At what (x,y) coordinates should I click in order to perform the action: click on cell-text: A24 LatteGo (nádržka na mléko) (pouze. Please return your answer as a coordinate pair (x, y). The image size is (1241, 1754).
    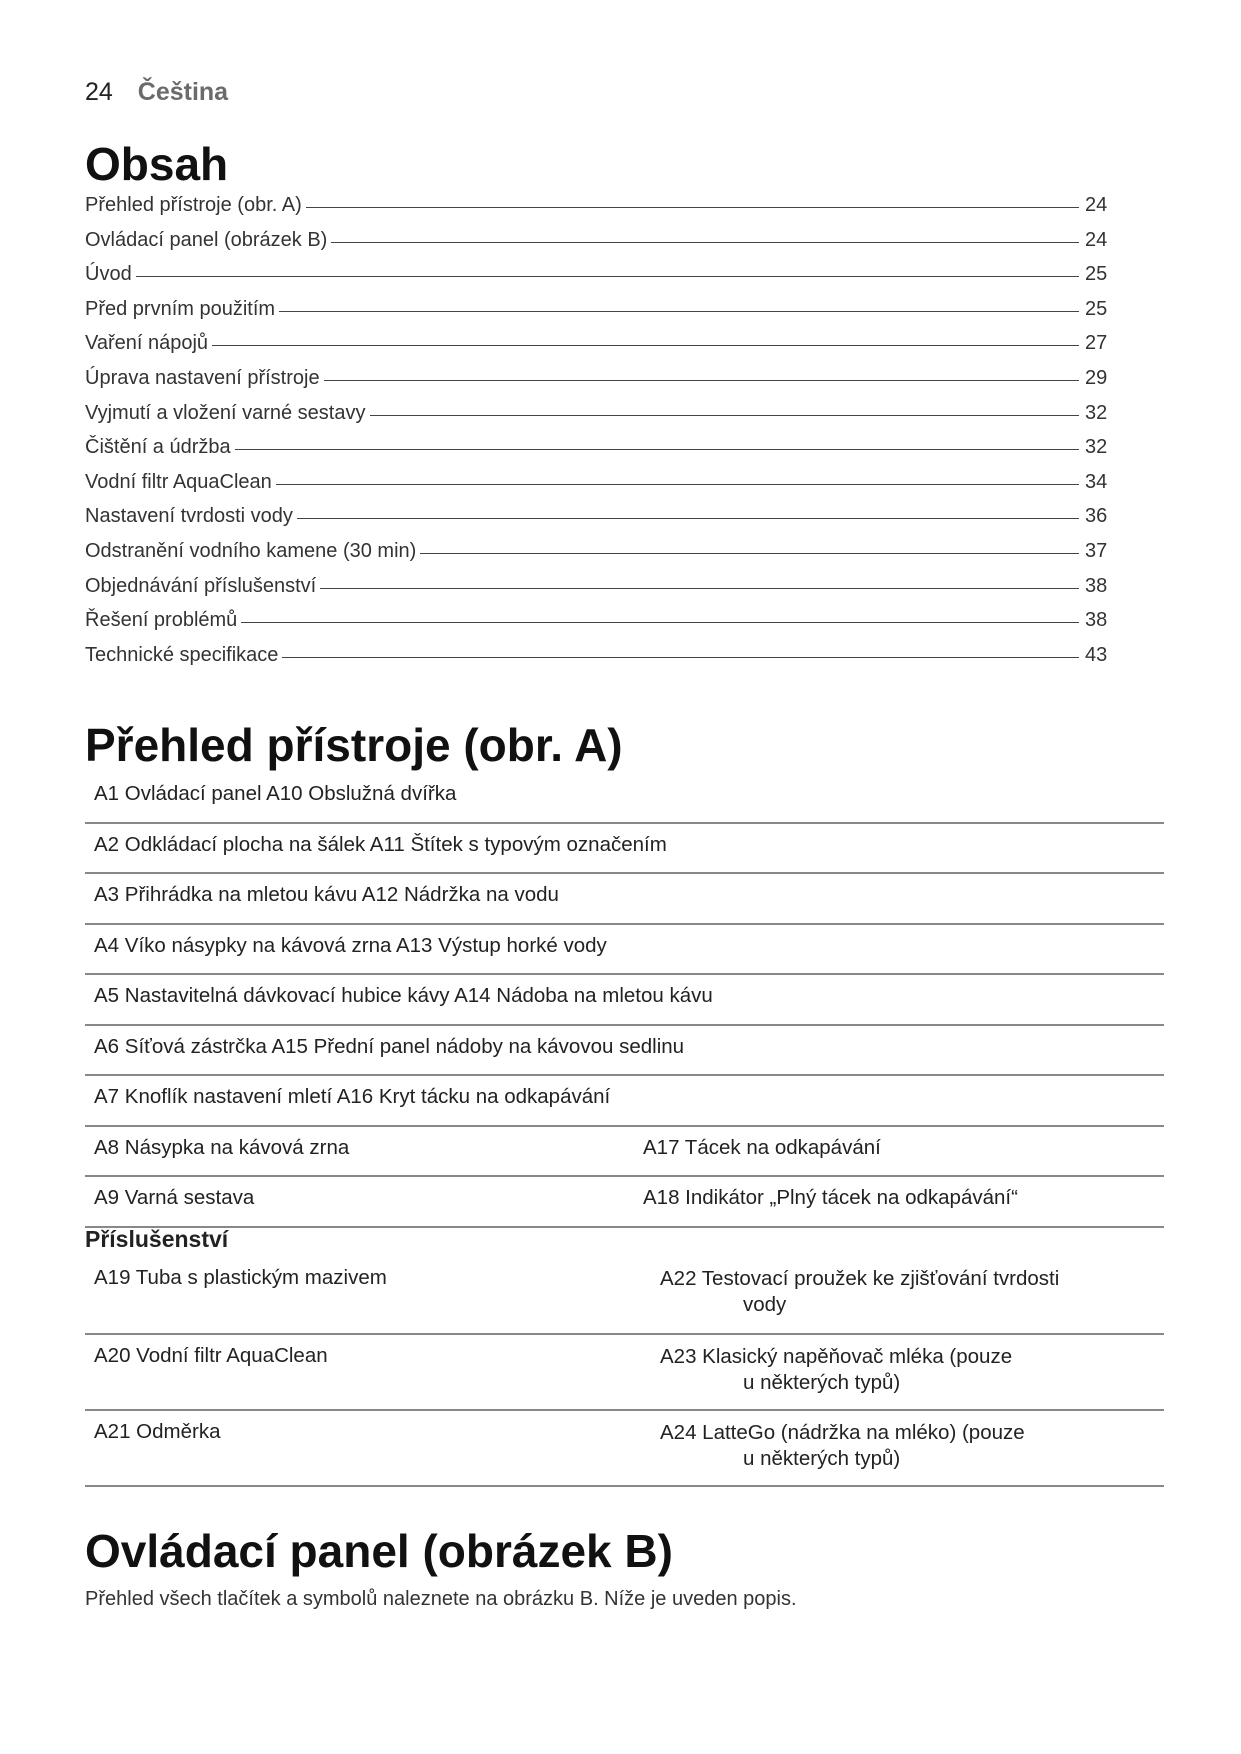
    Looking at the image, I should click on (842, 1432).